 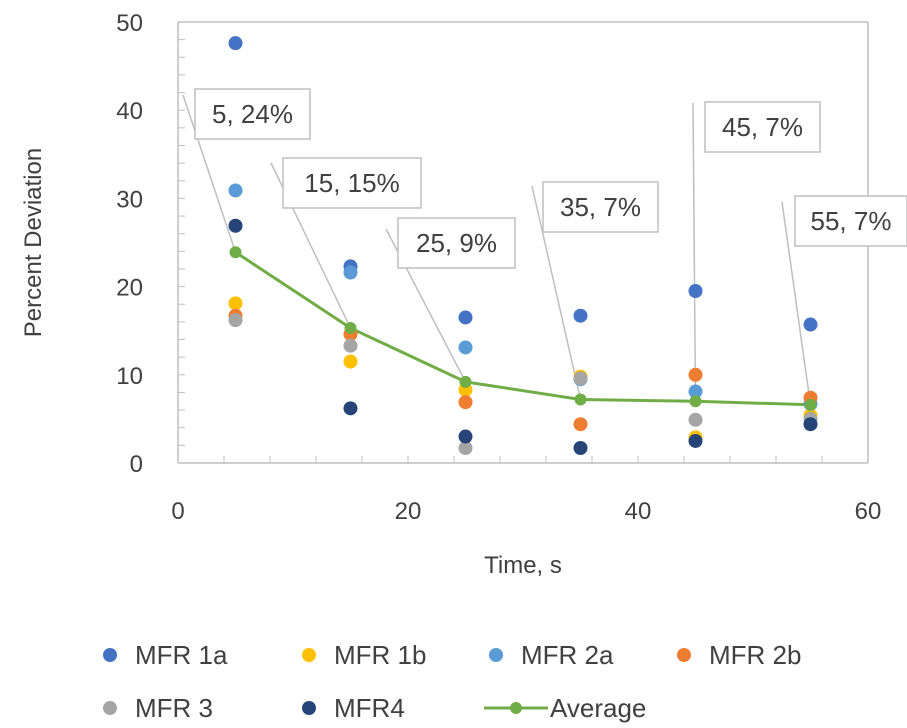 I want to click on callout-label: 45, 7%, so click(x=762, y=127).